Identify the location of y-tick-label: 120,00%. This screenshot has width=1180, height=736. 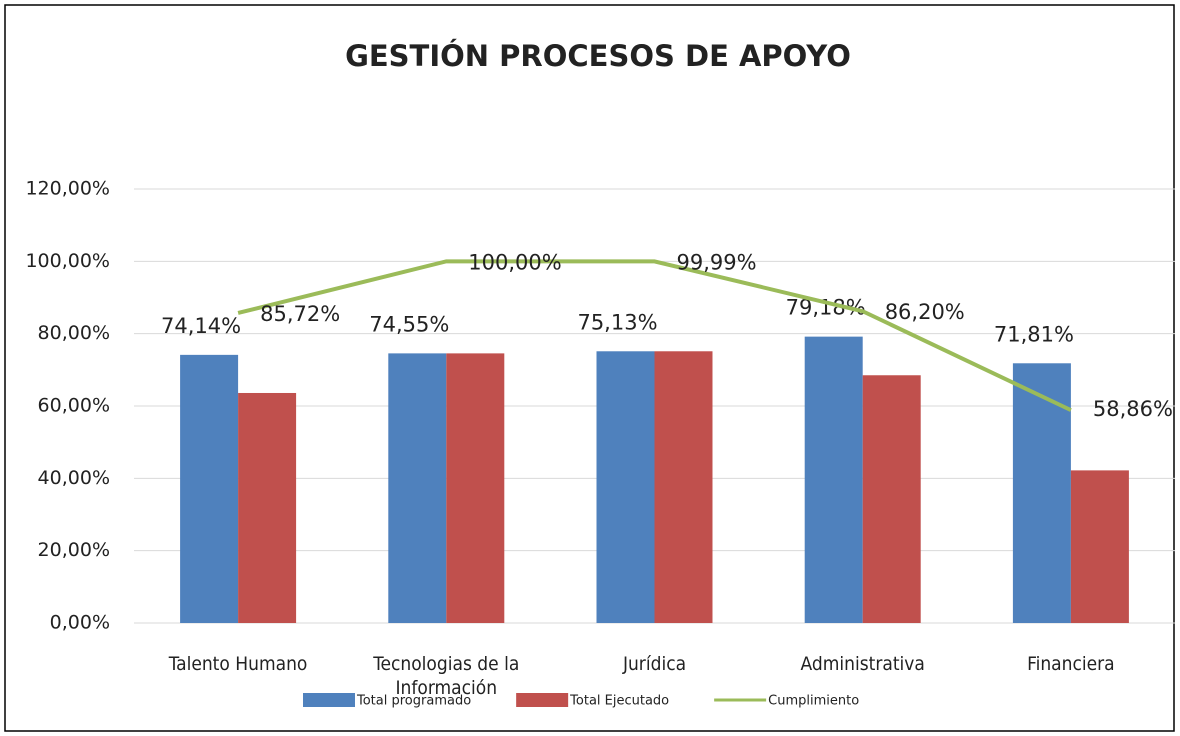
(67, 189).